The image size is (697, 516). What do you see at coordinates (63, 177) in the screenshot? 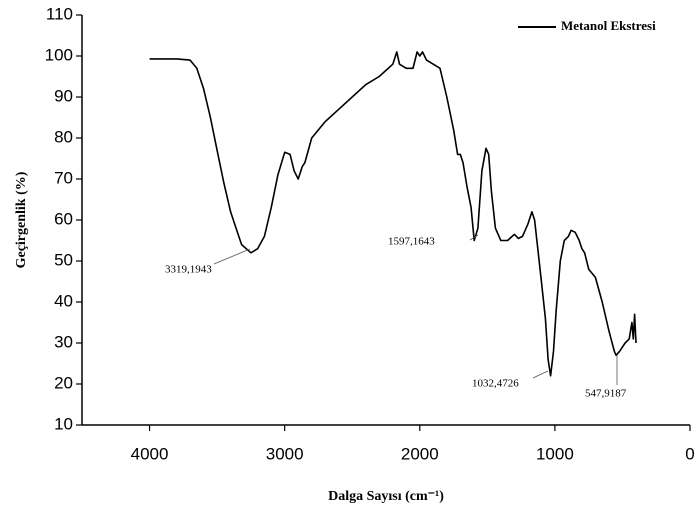
I see `y-tick-label: 70` at bounding box center [63, 177].